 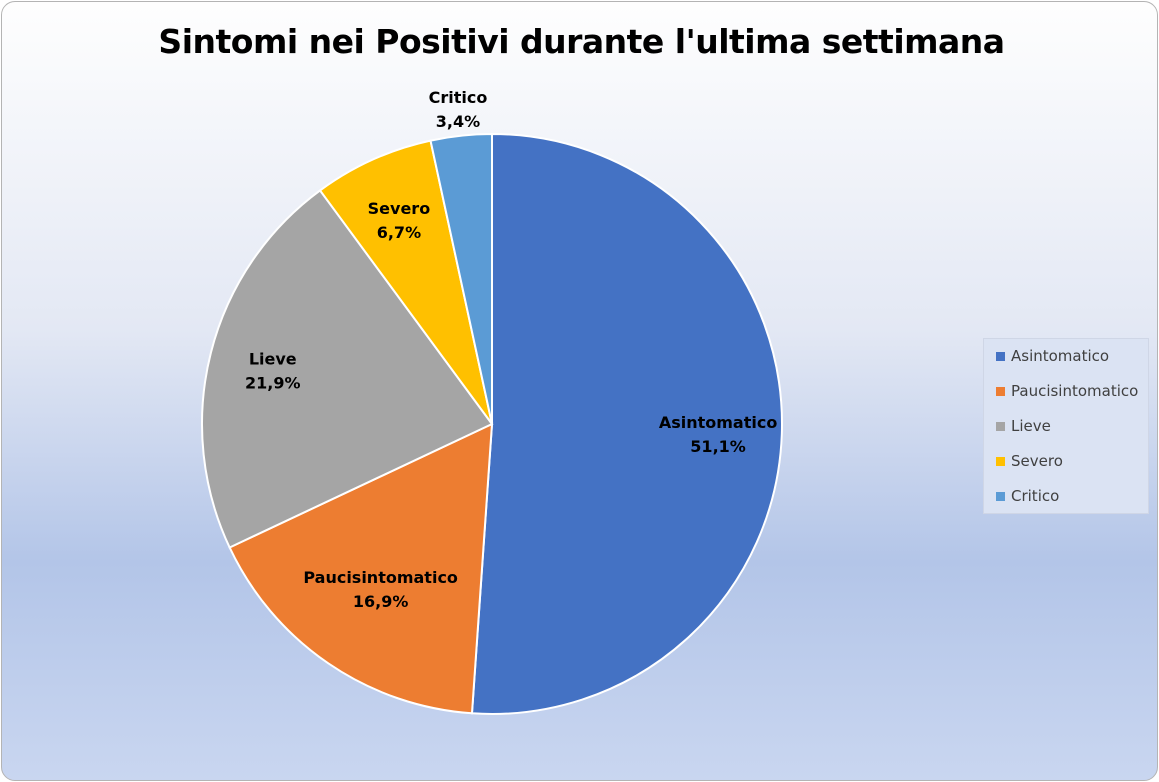 I want to click on pie-slice-lieve, so click(x=347, y=369).